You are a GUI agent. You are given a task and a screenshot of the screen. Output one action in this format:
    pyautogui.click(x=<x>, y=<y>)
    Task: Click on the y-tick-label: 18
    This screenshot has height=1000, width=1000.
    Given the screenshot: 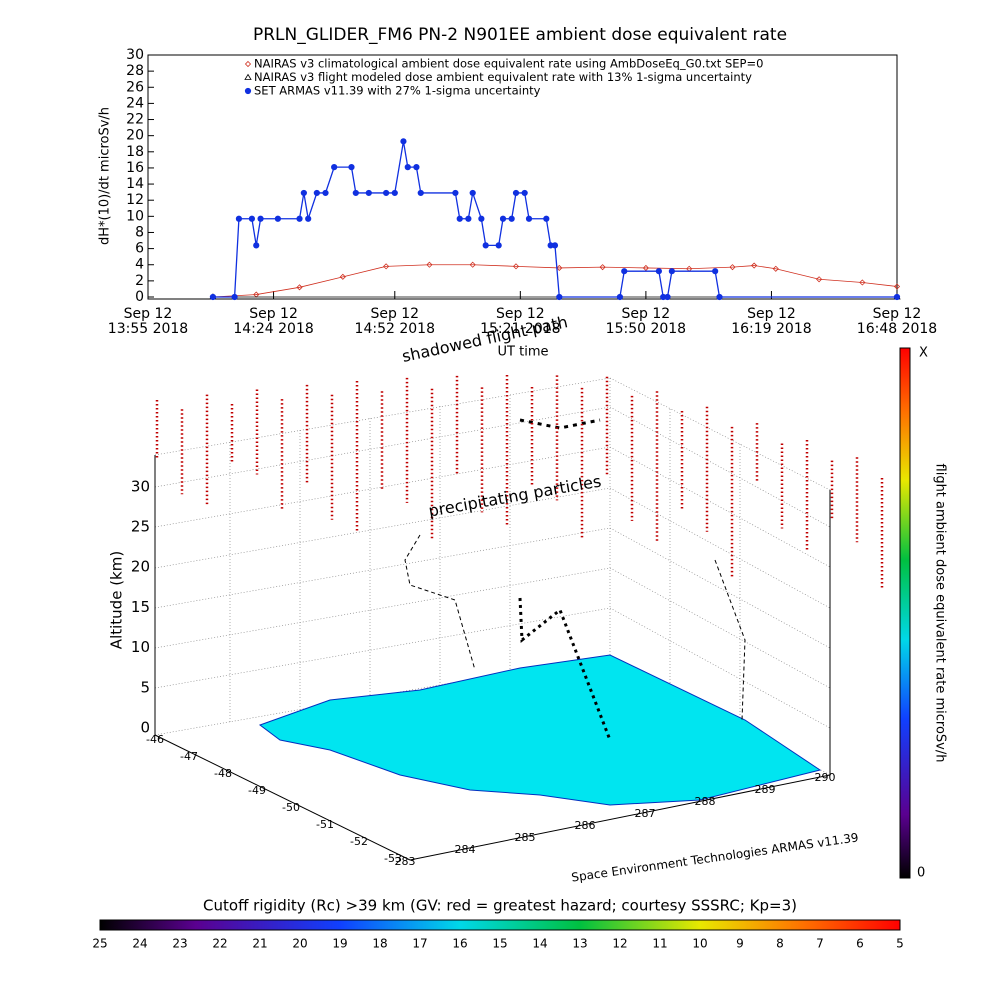 What is the action you would take?
    pyautogui.click(x=135, y=152)
    